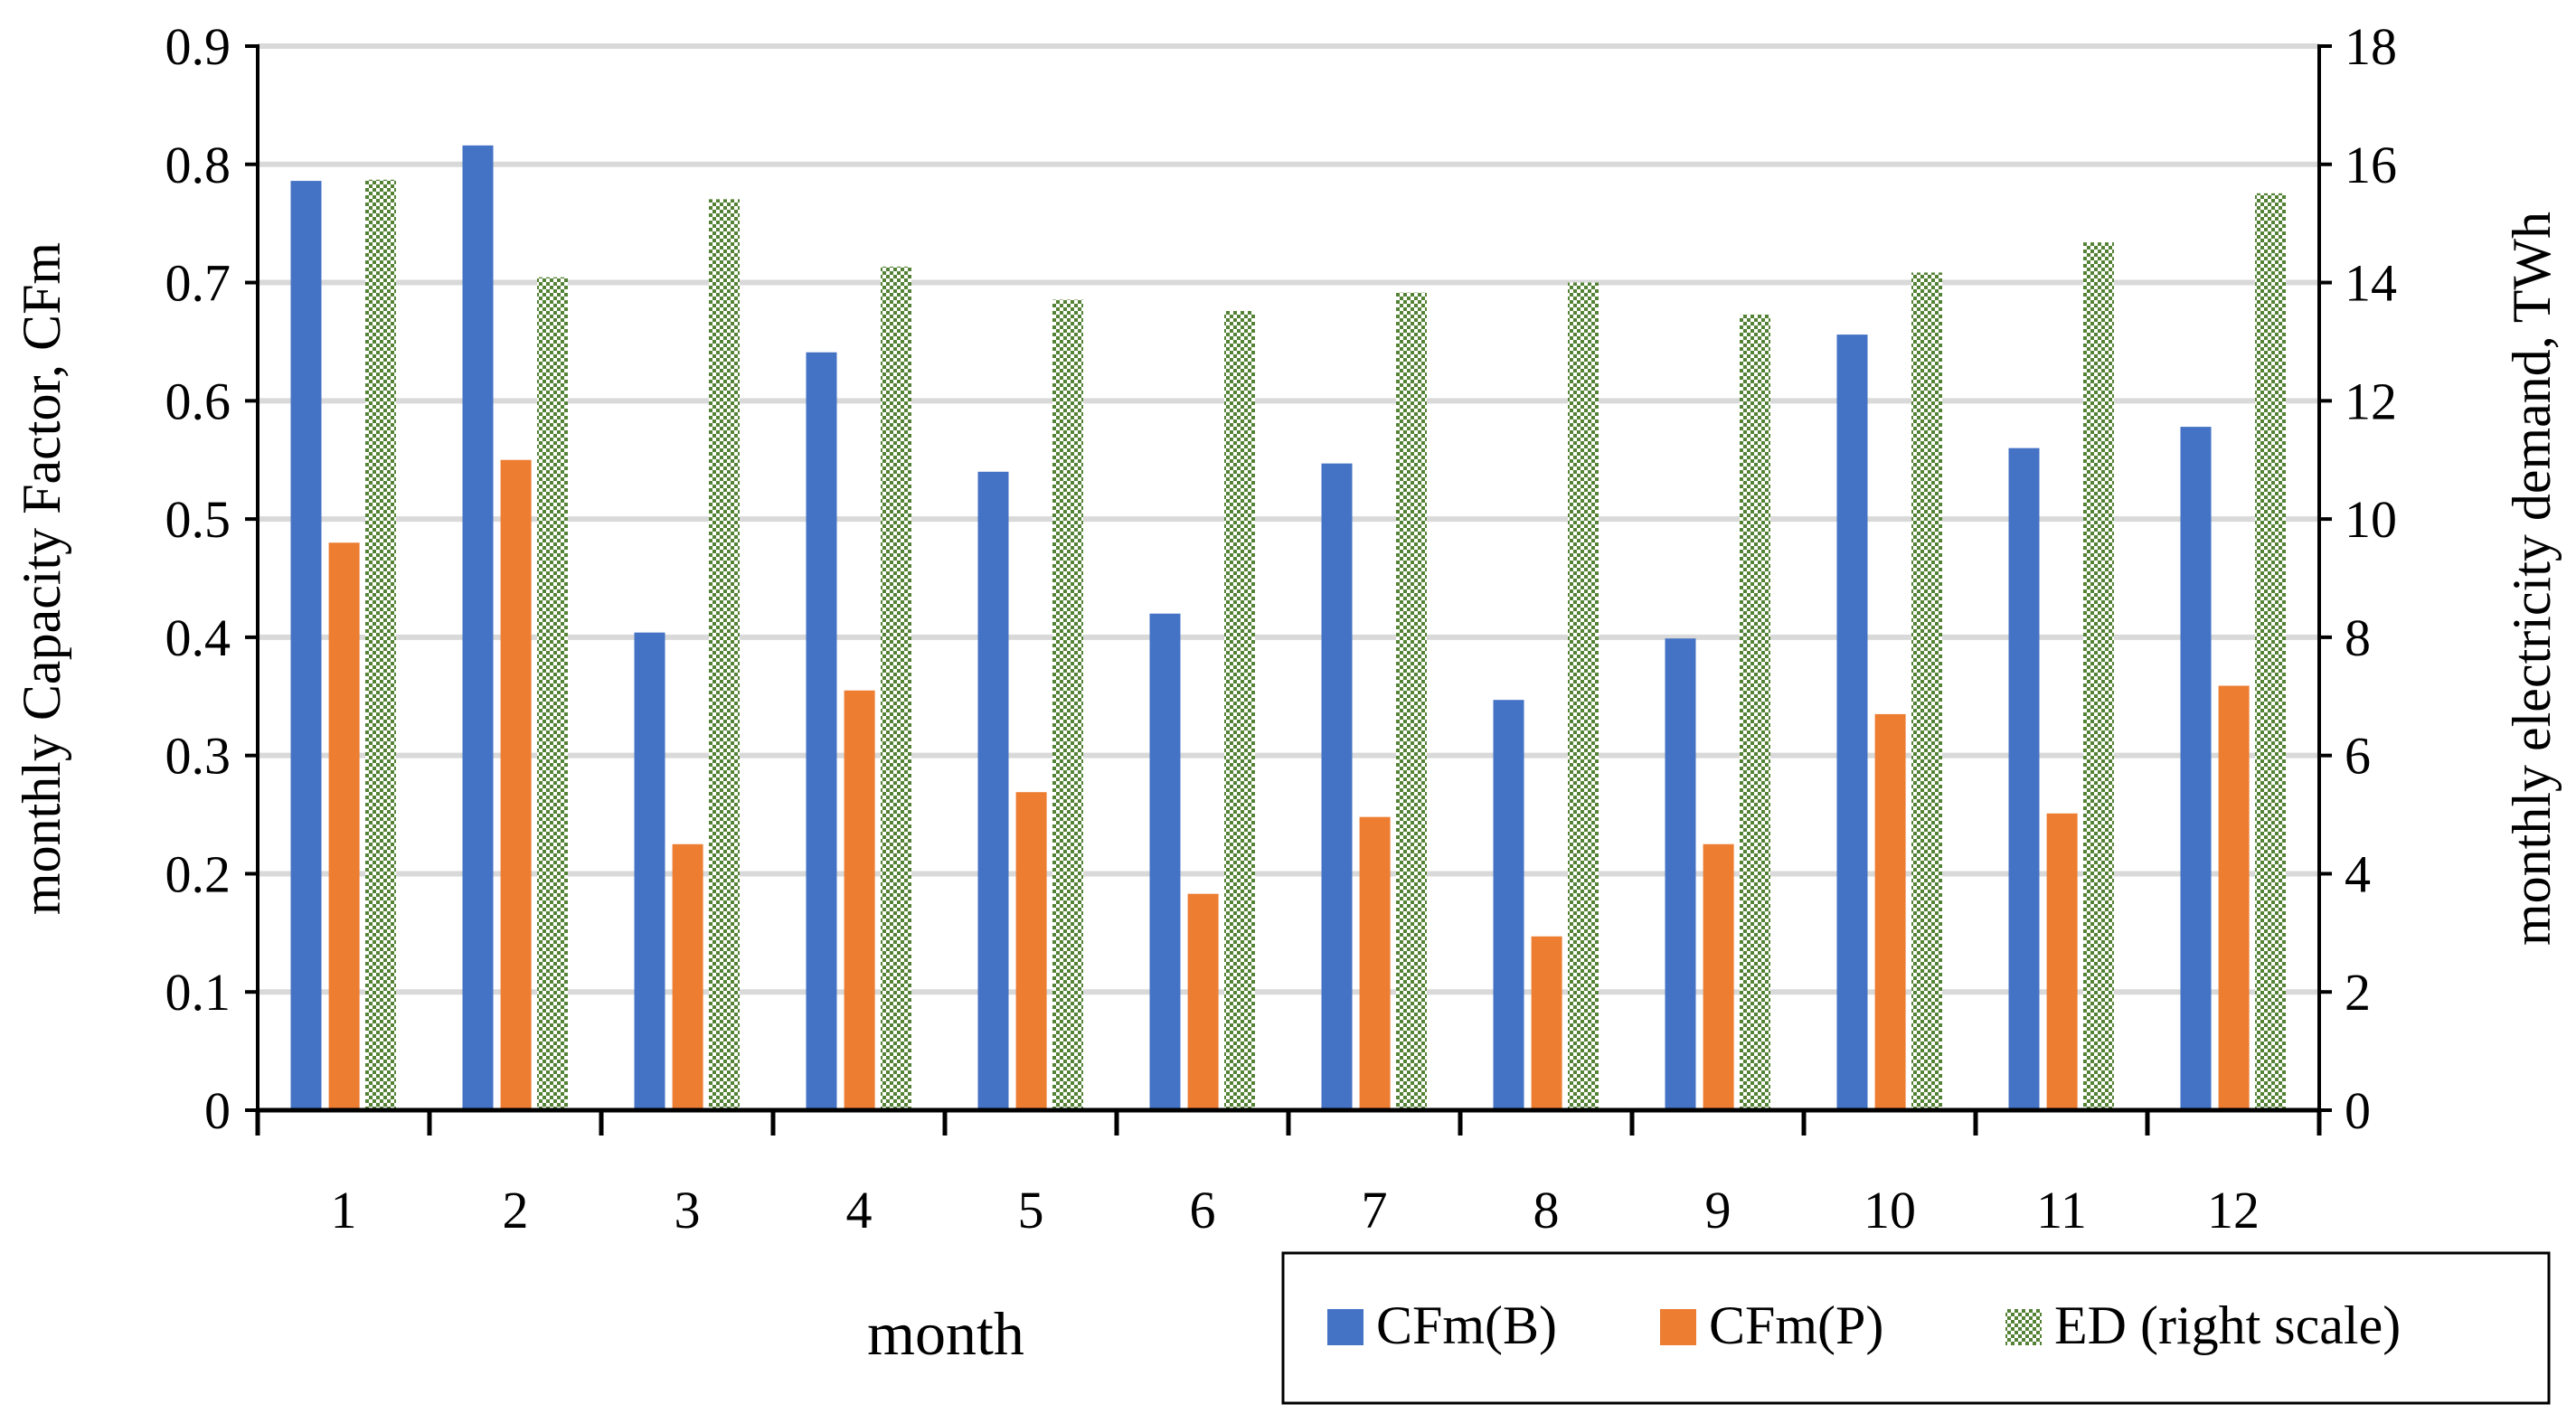 Image resolution: width=2576 pixels, height=1423 pixels. What do you see at coordinates (2061, 1210) in the screenshot?
I see `x-tick-label: 11` at bounding box center [2061, 1210].